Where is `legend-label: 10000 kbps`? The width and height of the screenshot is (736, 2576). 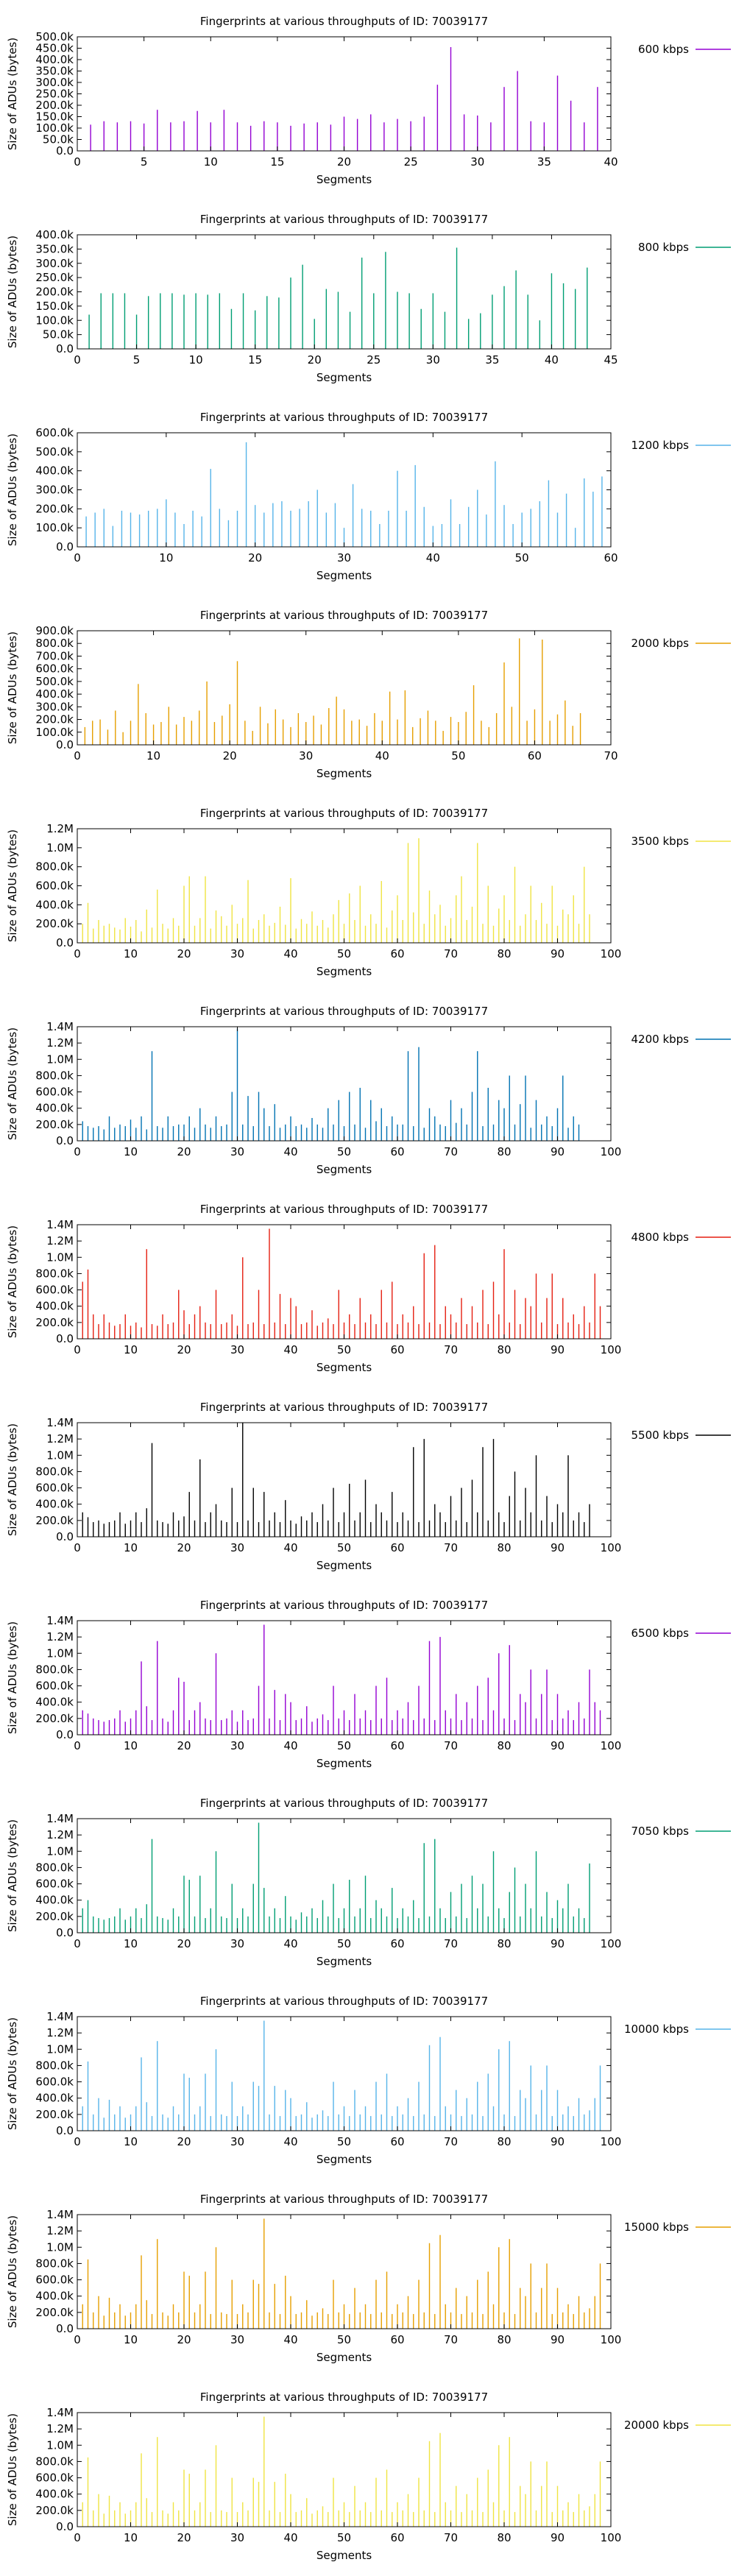
legend-label: 10000 kbps is located at coordinates (656, 2029).